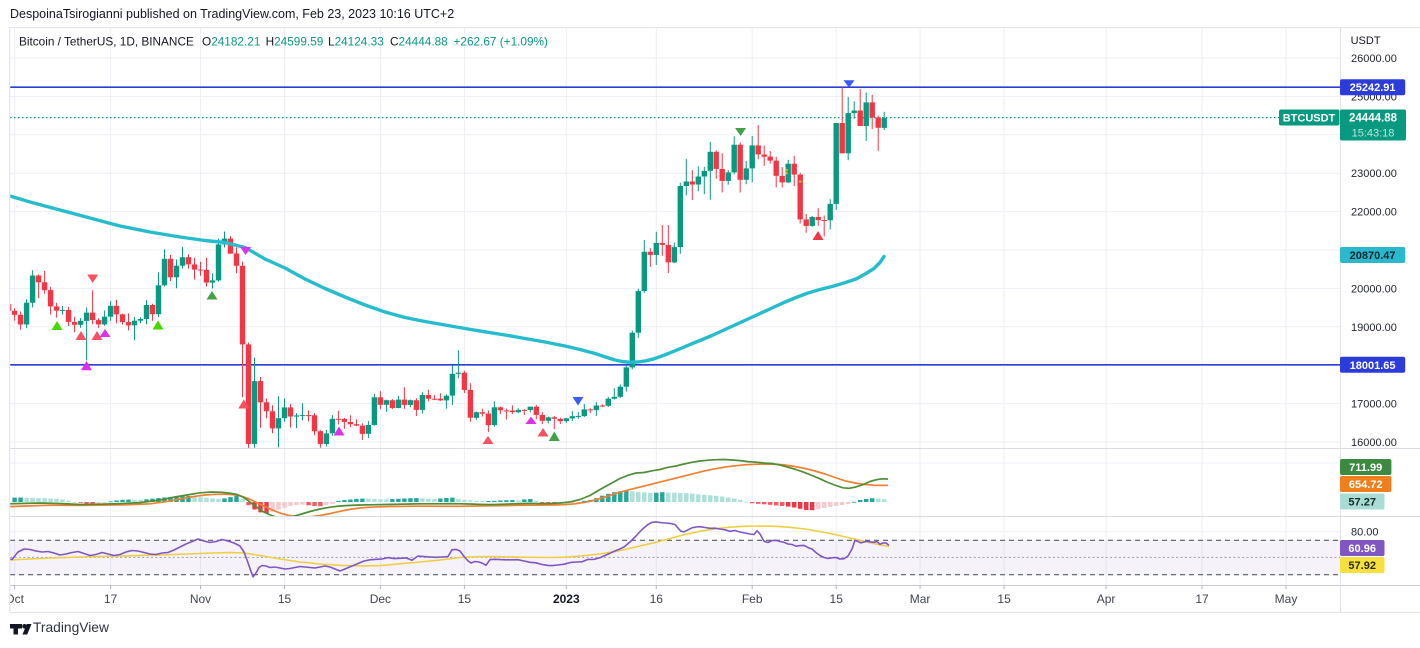 The width and height of the screenshot is (1420, 648). What do you see at coordinates (1373, 256) in the screenshot?
I see `svg-text: 20870.47` at bounding box center [1373, 256].